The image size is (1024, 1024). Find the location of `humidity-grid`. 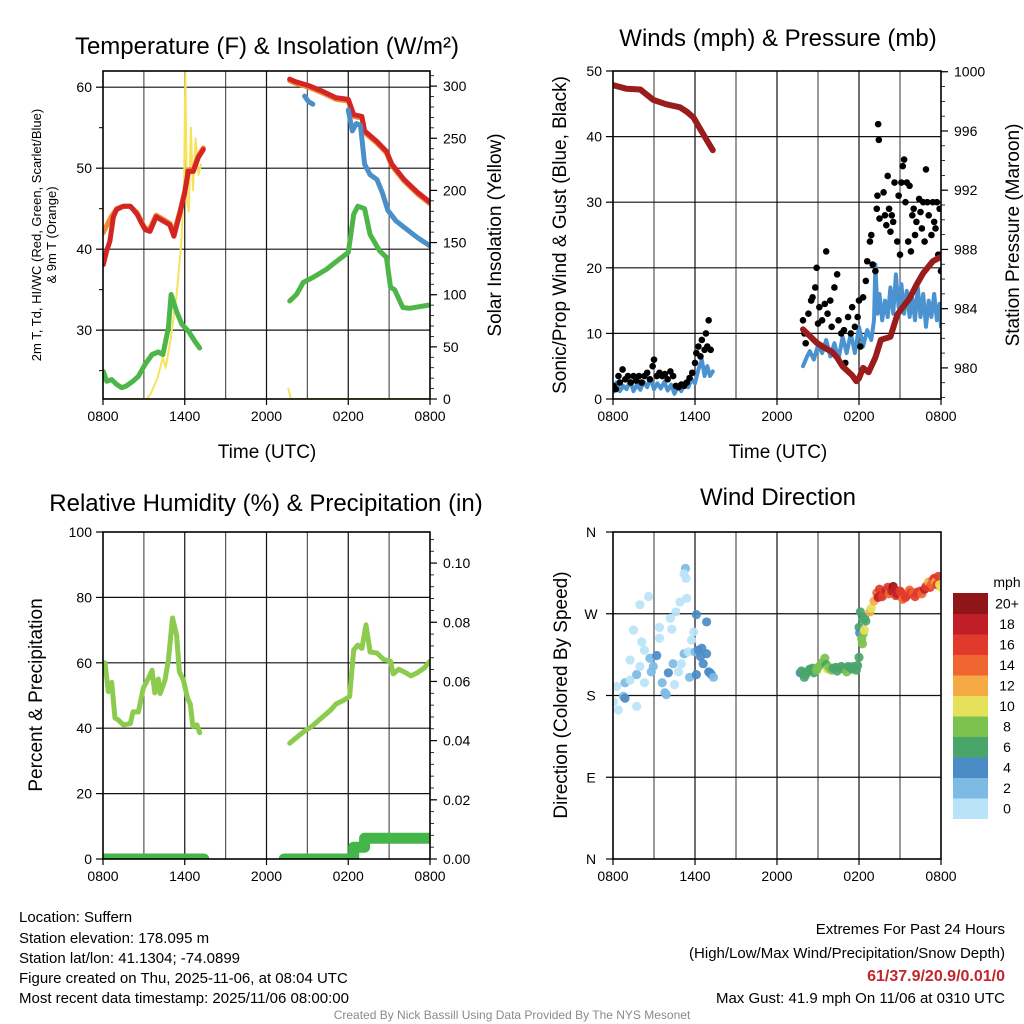

humidity-grid is located at coordinates (266, 695).